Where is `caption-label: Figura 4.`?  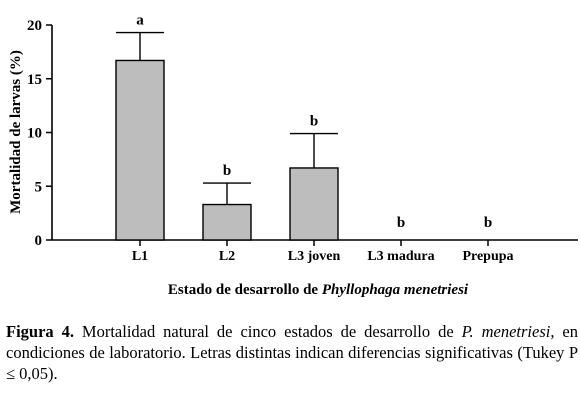
caption-label: Figura 4. is located at coordinates (40, 331).